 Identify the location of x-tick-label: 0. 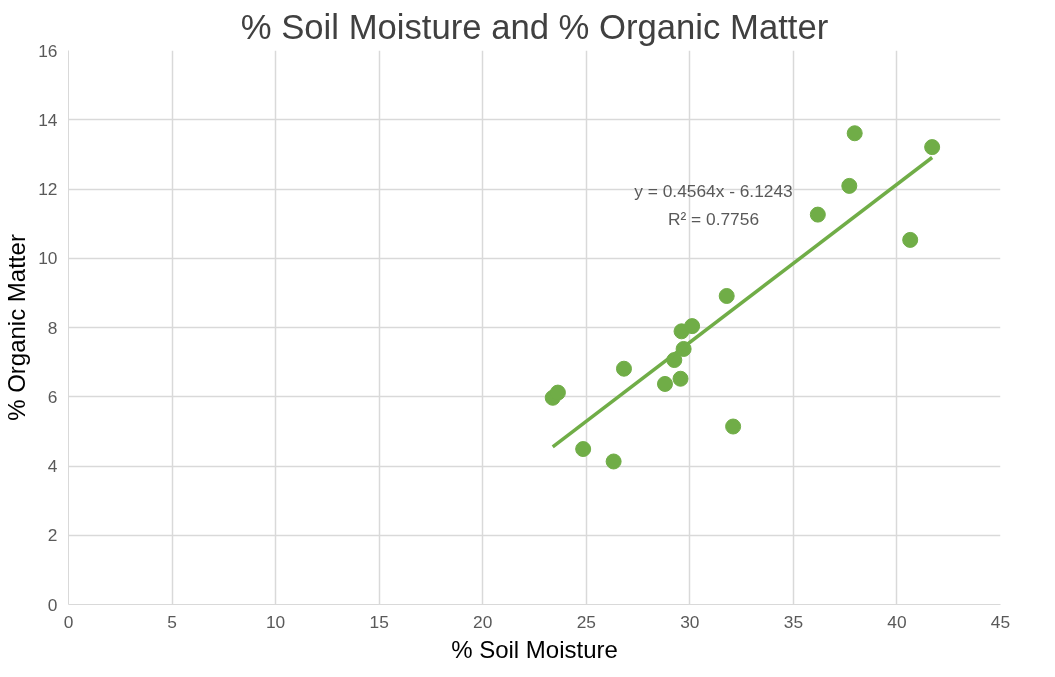
(68, 621).